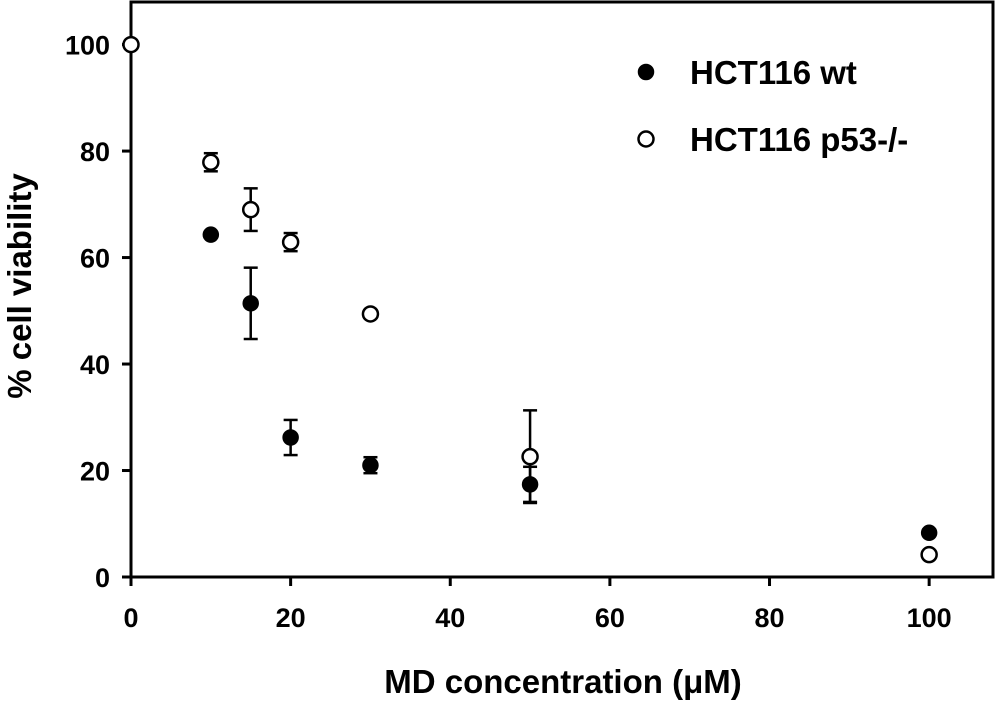  I want to click on x-tick-label: 80, so click(769, 618).